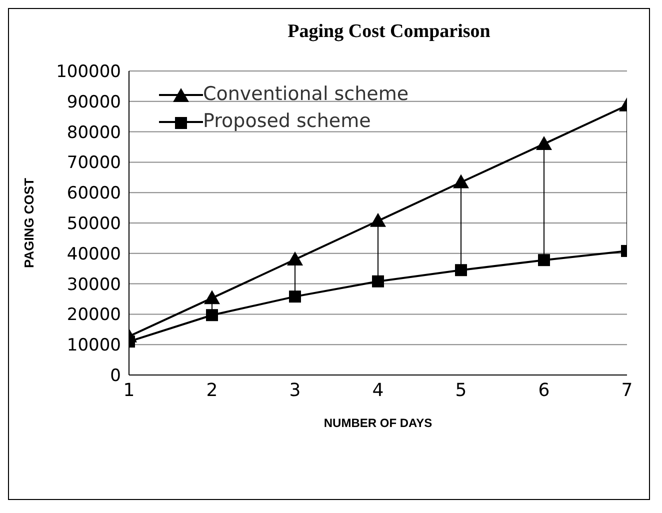  I want to click on y-tick-label: 0, so click(115, 376).